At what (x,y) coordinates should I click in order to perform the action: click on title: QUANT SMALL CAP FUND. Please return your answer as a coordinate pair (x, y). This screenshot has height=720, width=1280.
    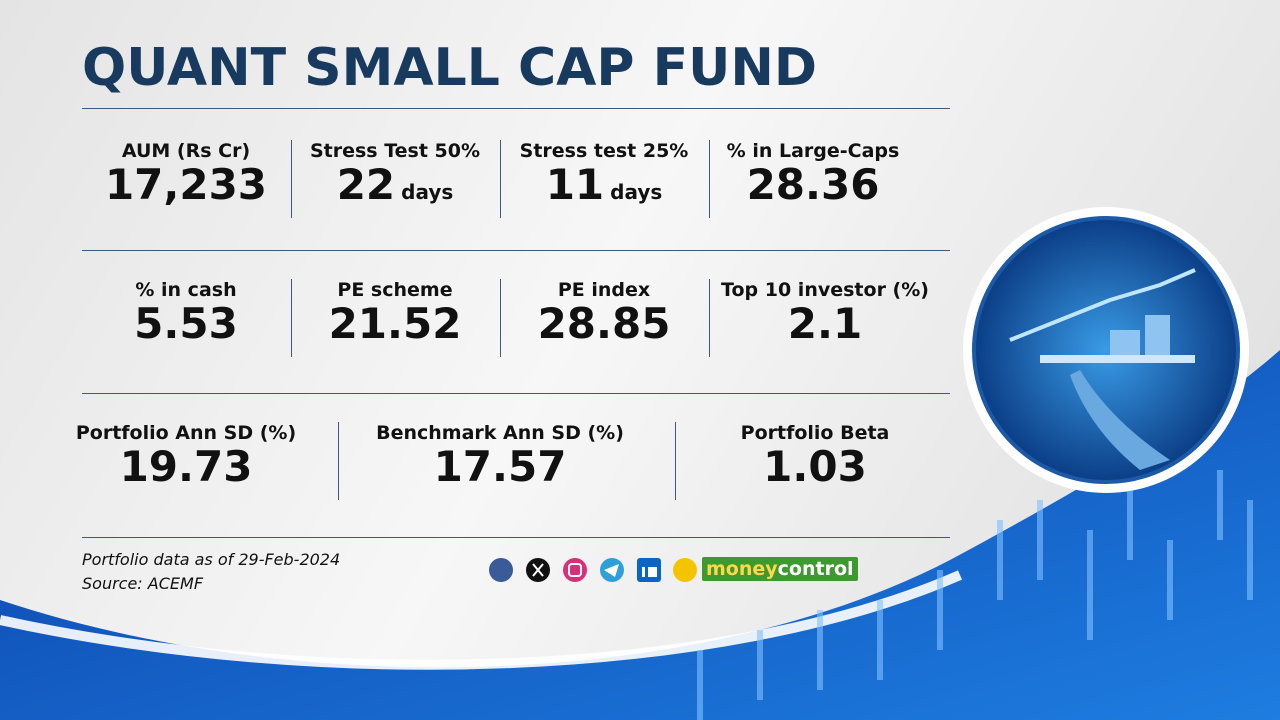
    Looking at the image, I should click on (450, 68).